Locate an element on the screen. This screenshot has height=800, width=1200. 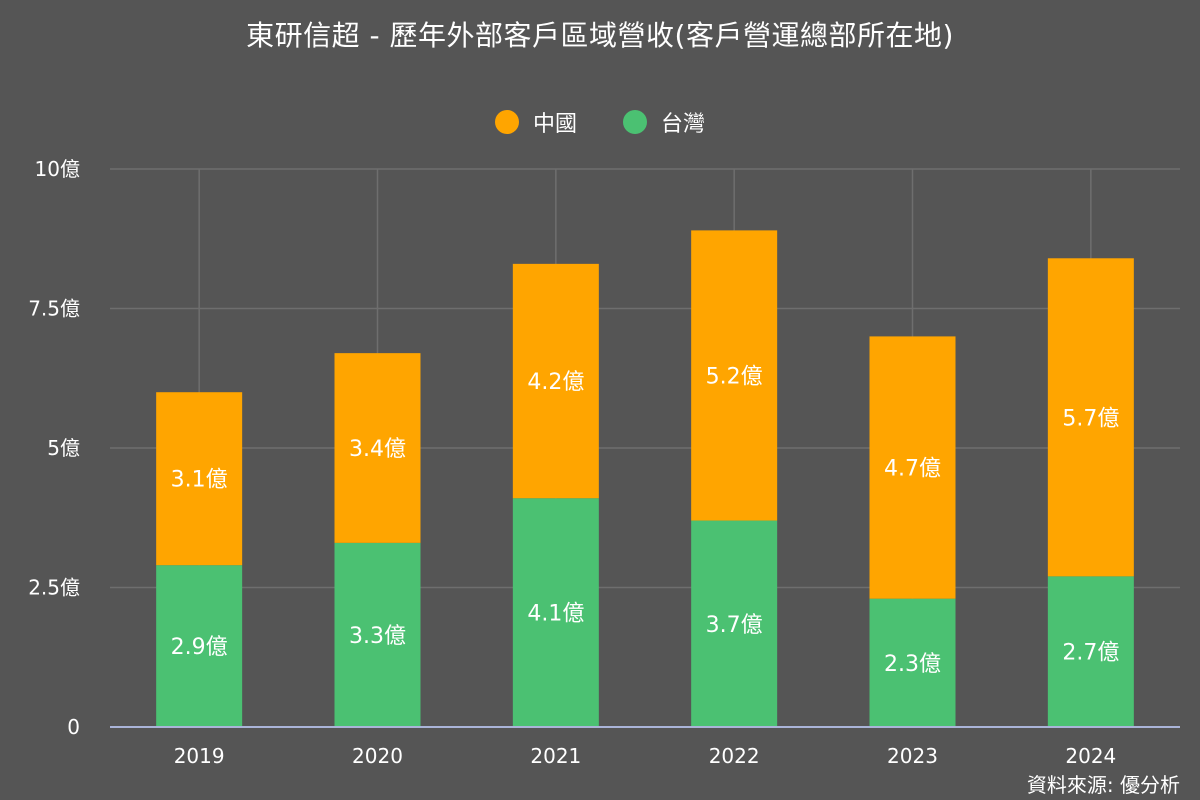
legend: 中國 台灣 is located at coordinates (600, 122).